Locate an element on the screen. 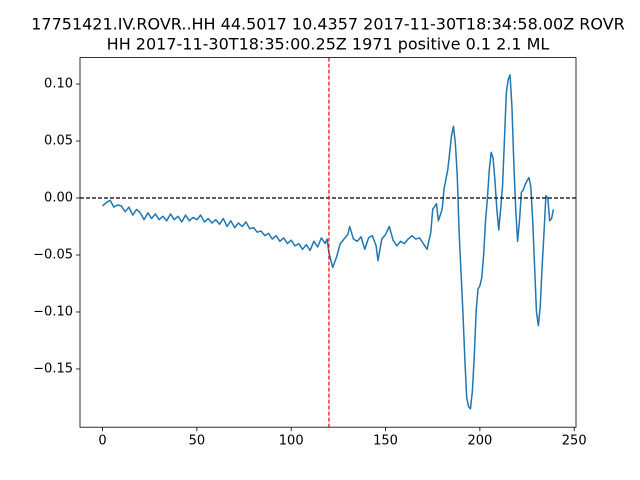  x-tick-label: 50 is located at coordinates (197, 441).